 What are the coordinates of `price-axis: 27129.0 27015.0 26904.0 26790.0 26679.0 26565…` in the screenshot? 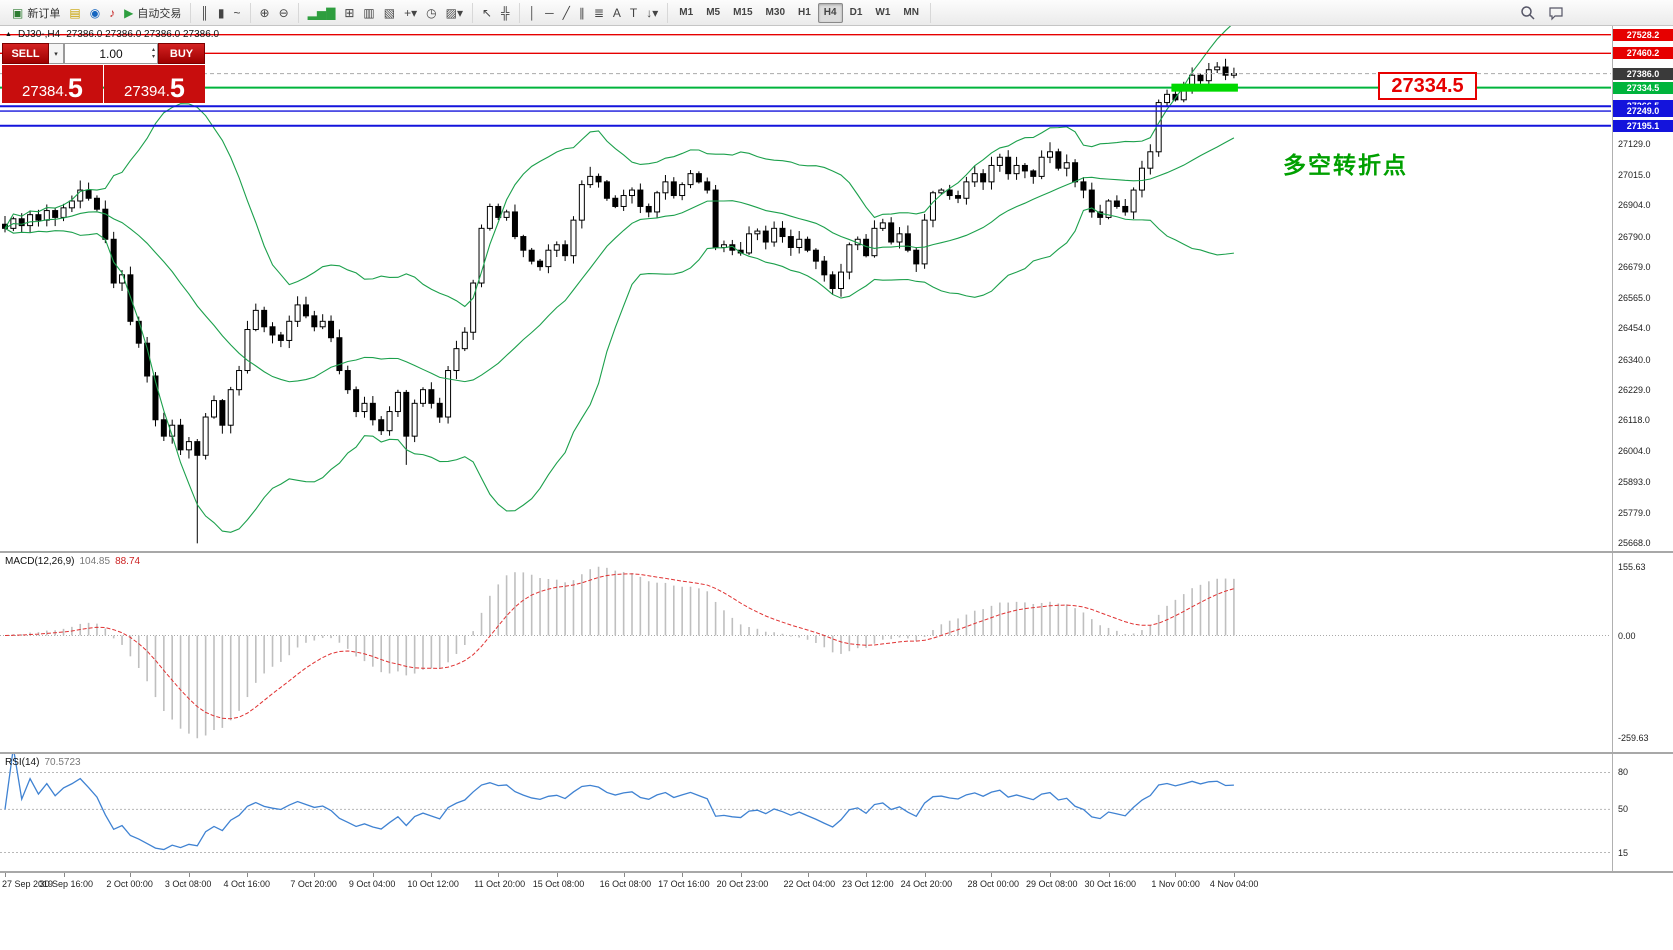 It's located at (1642, 288).